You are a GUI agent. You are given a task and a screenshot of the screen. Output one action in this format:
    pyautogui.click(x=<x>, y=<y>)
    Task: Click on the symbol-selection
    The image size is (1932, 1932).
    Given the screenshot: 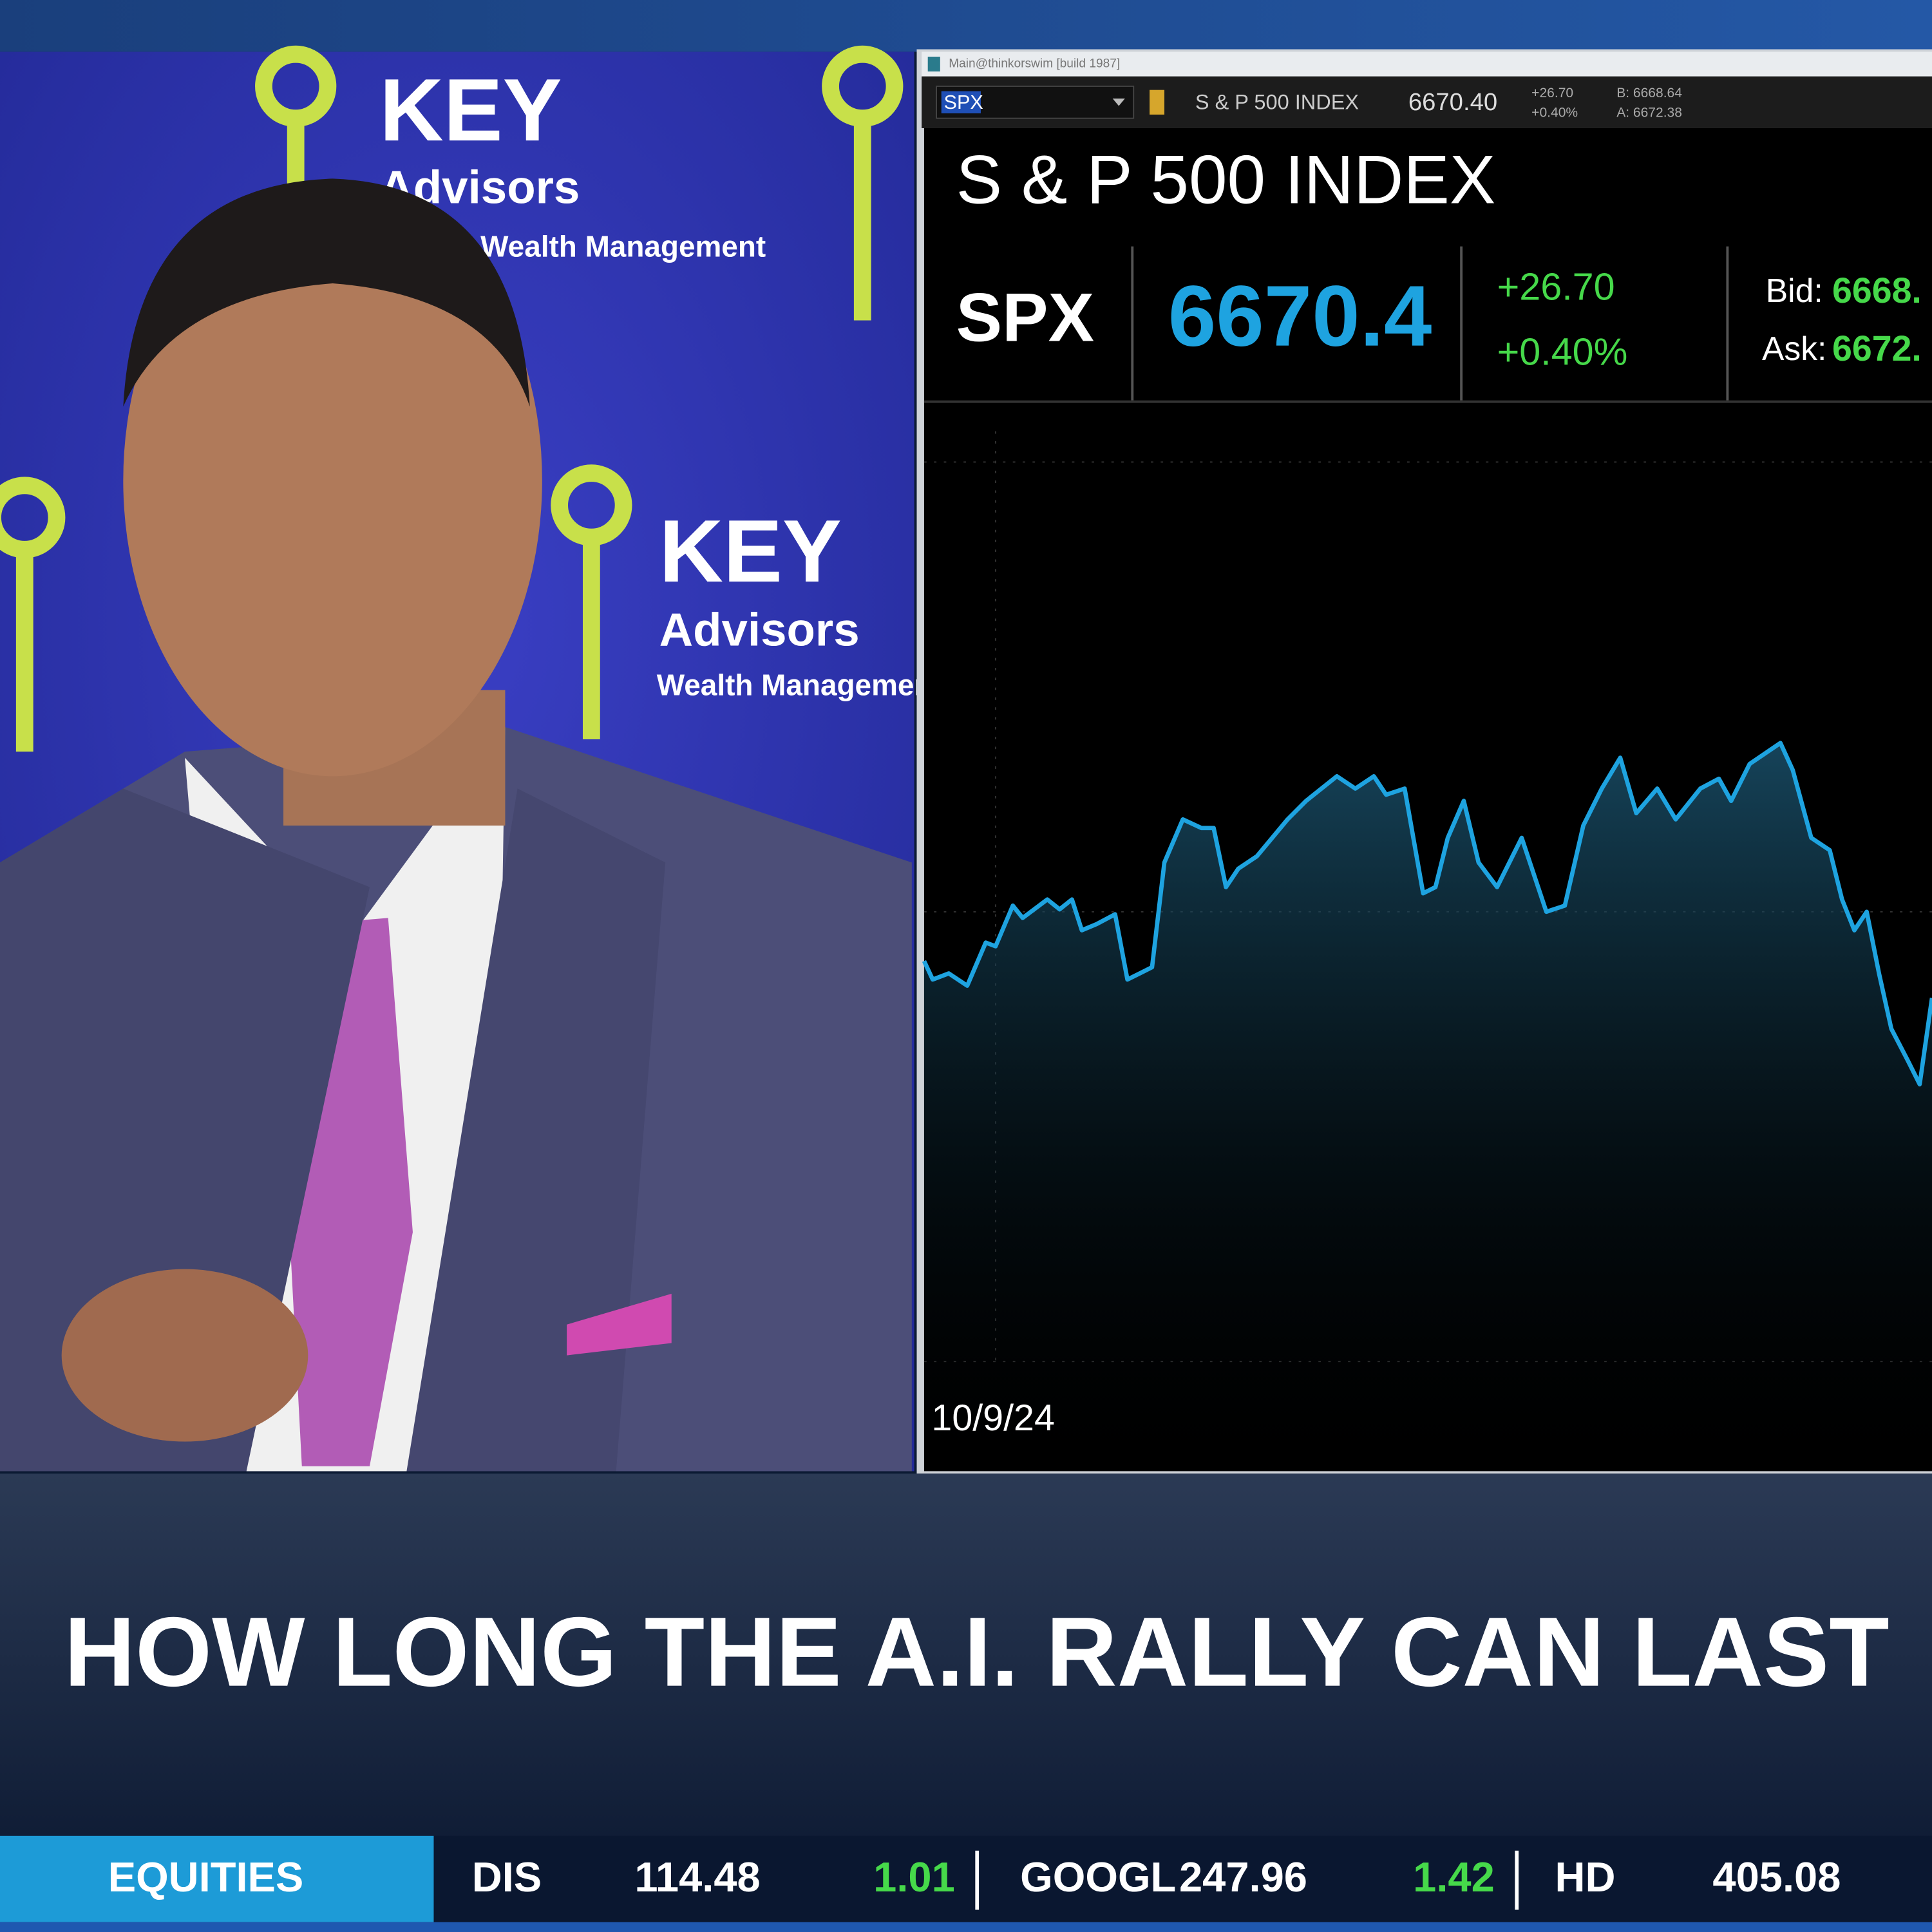 What is the action you would take?
    pyautogui.click(x=961, y=103)
    